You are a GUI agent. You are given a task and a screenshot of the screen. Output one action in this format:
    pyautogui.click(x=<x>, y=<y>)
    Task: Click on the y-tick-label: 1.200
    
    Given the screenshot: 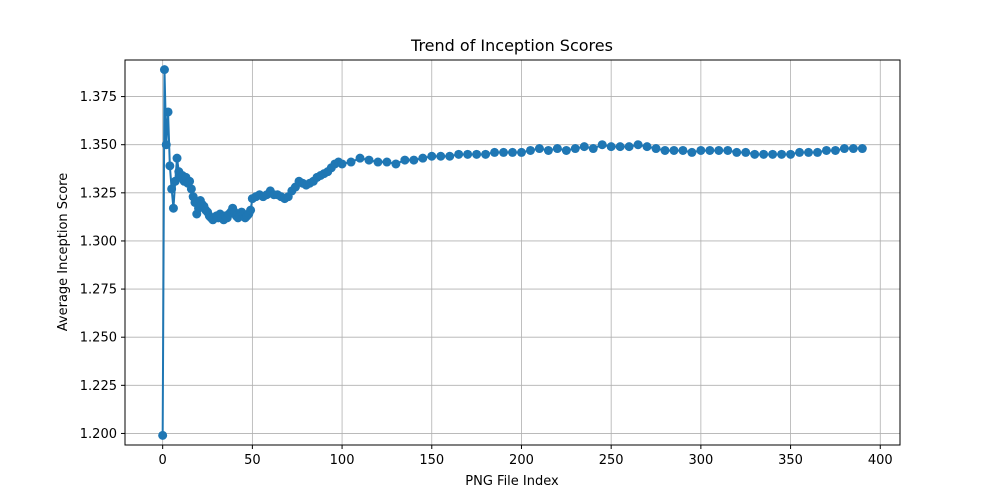 What is the action you would take?
    pyautogui.click(x=98, y=434)
    